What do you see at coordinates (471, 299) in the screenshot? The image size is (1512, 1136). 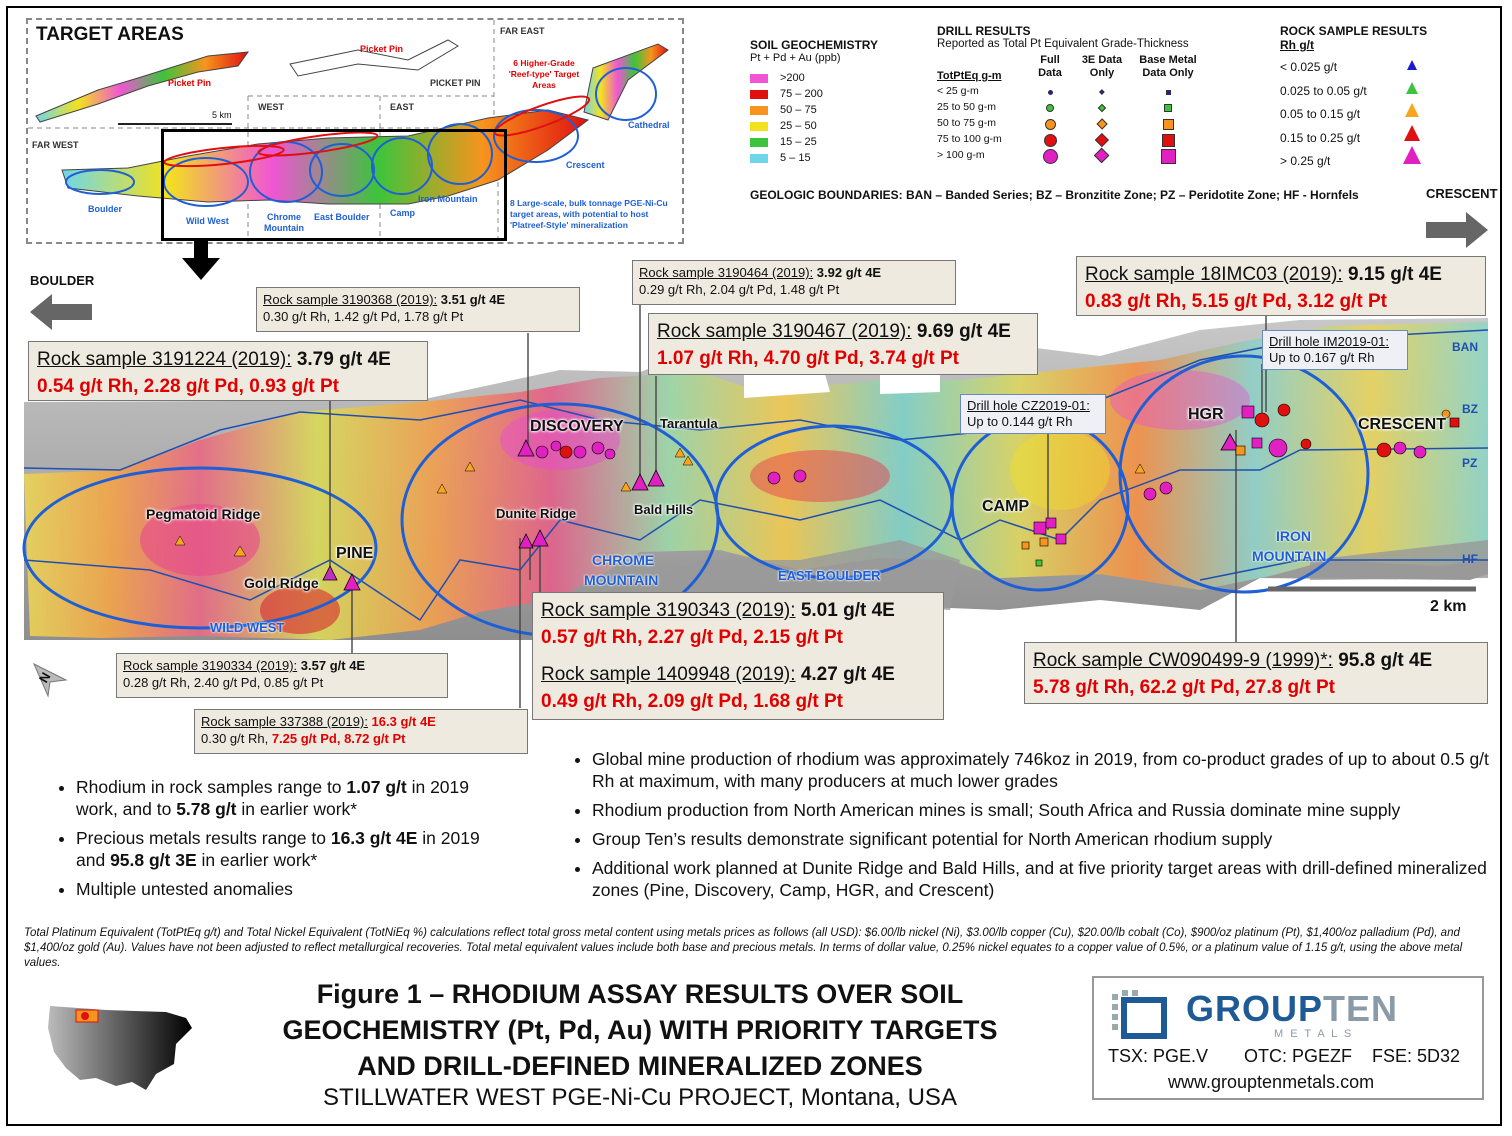 I see `callout-3190368-total: 3.51 g/t 4E` at bounding box center [471, 299].